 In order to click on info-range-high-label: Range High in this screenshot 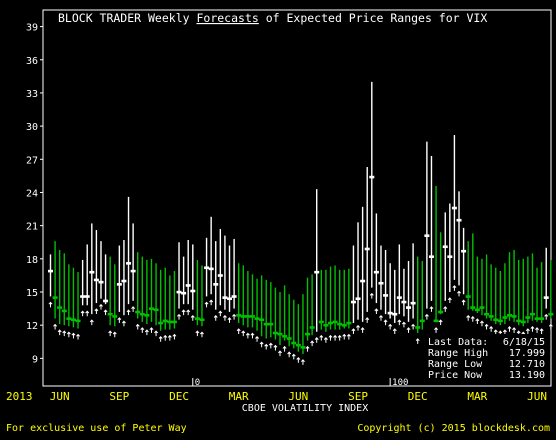, I will do `click(458, 353)`.